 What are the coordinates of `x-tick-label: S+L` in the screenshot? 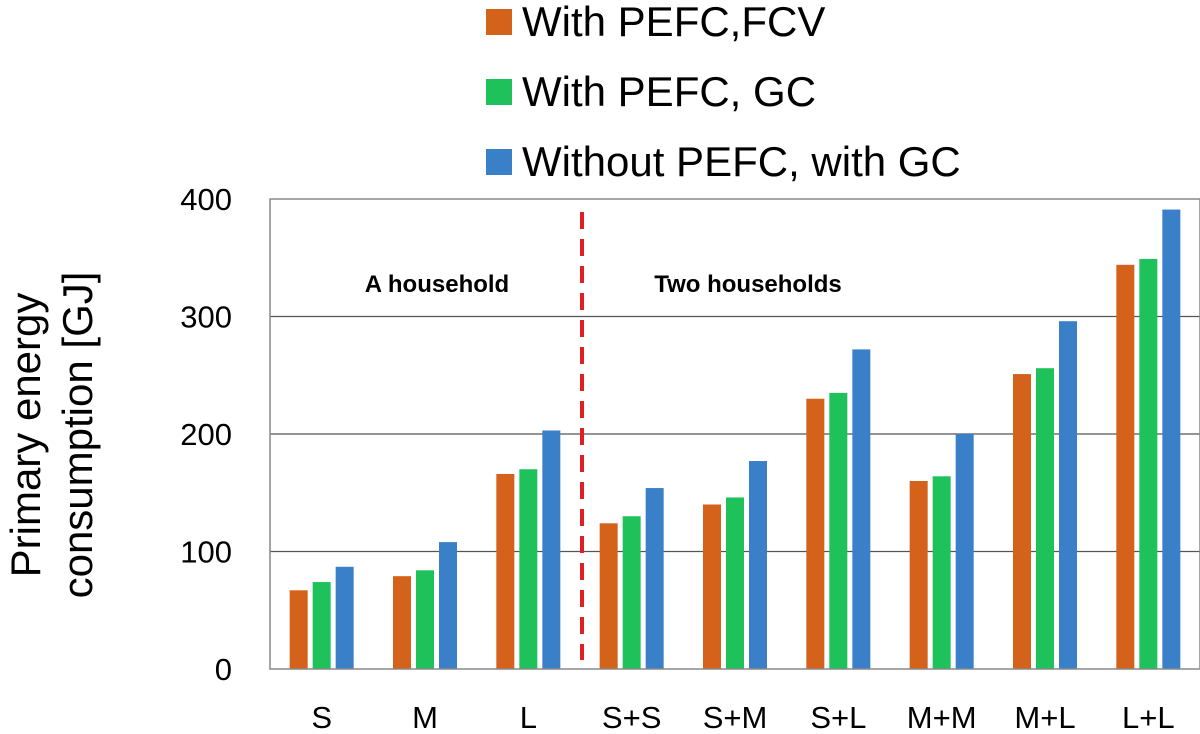 It's located at (838, 717).